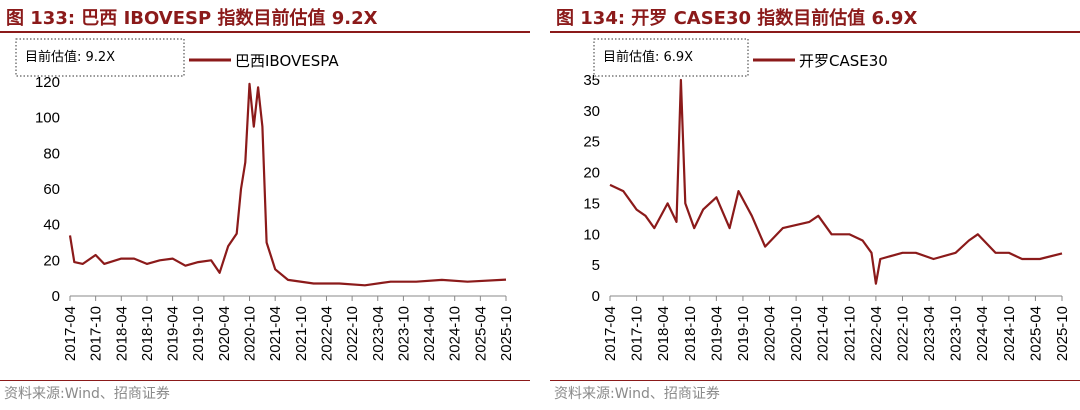  What do you see at coordinates (70, 57) in the screenshot?
I see `current-valuation-annotation: 目前估值: 9.2X` at bounding box center [70, 57].